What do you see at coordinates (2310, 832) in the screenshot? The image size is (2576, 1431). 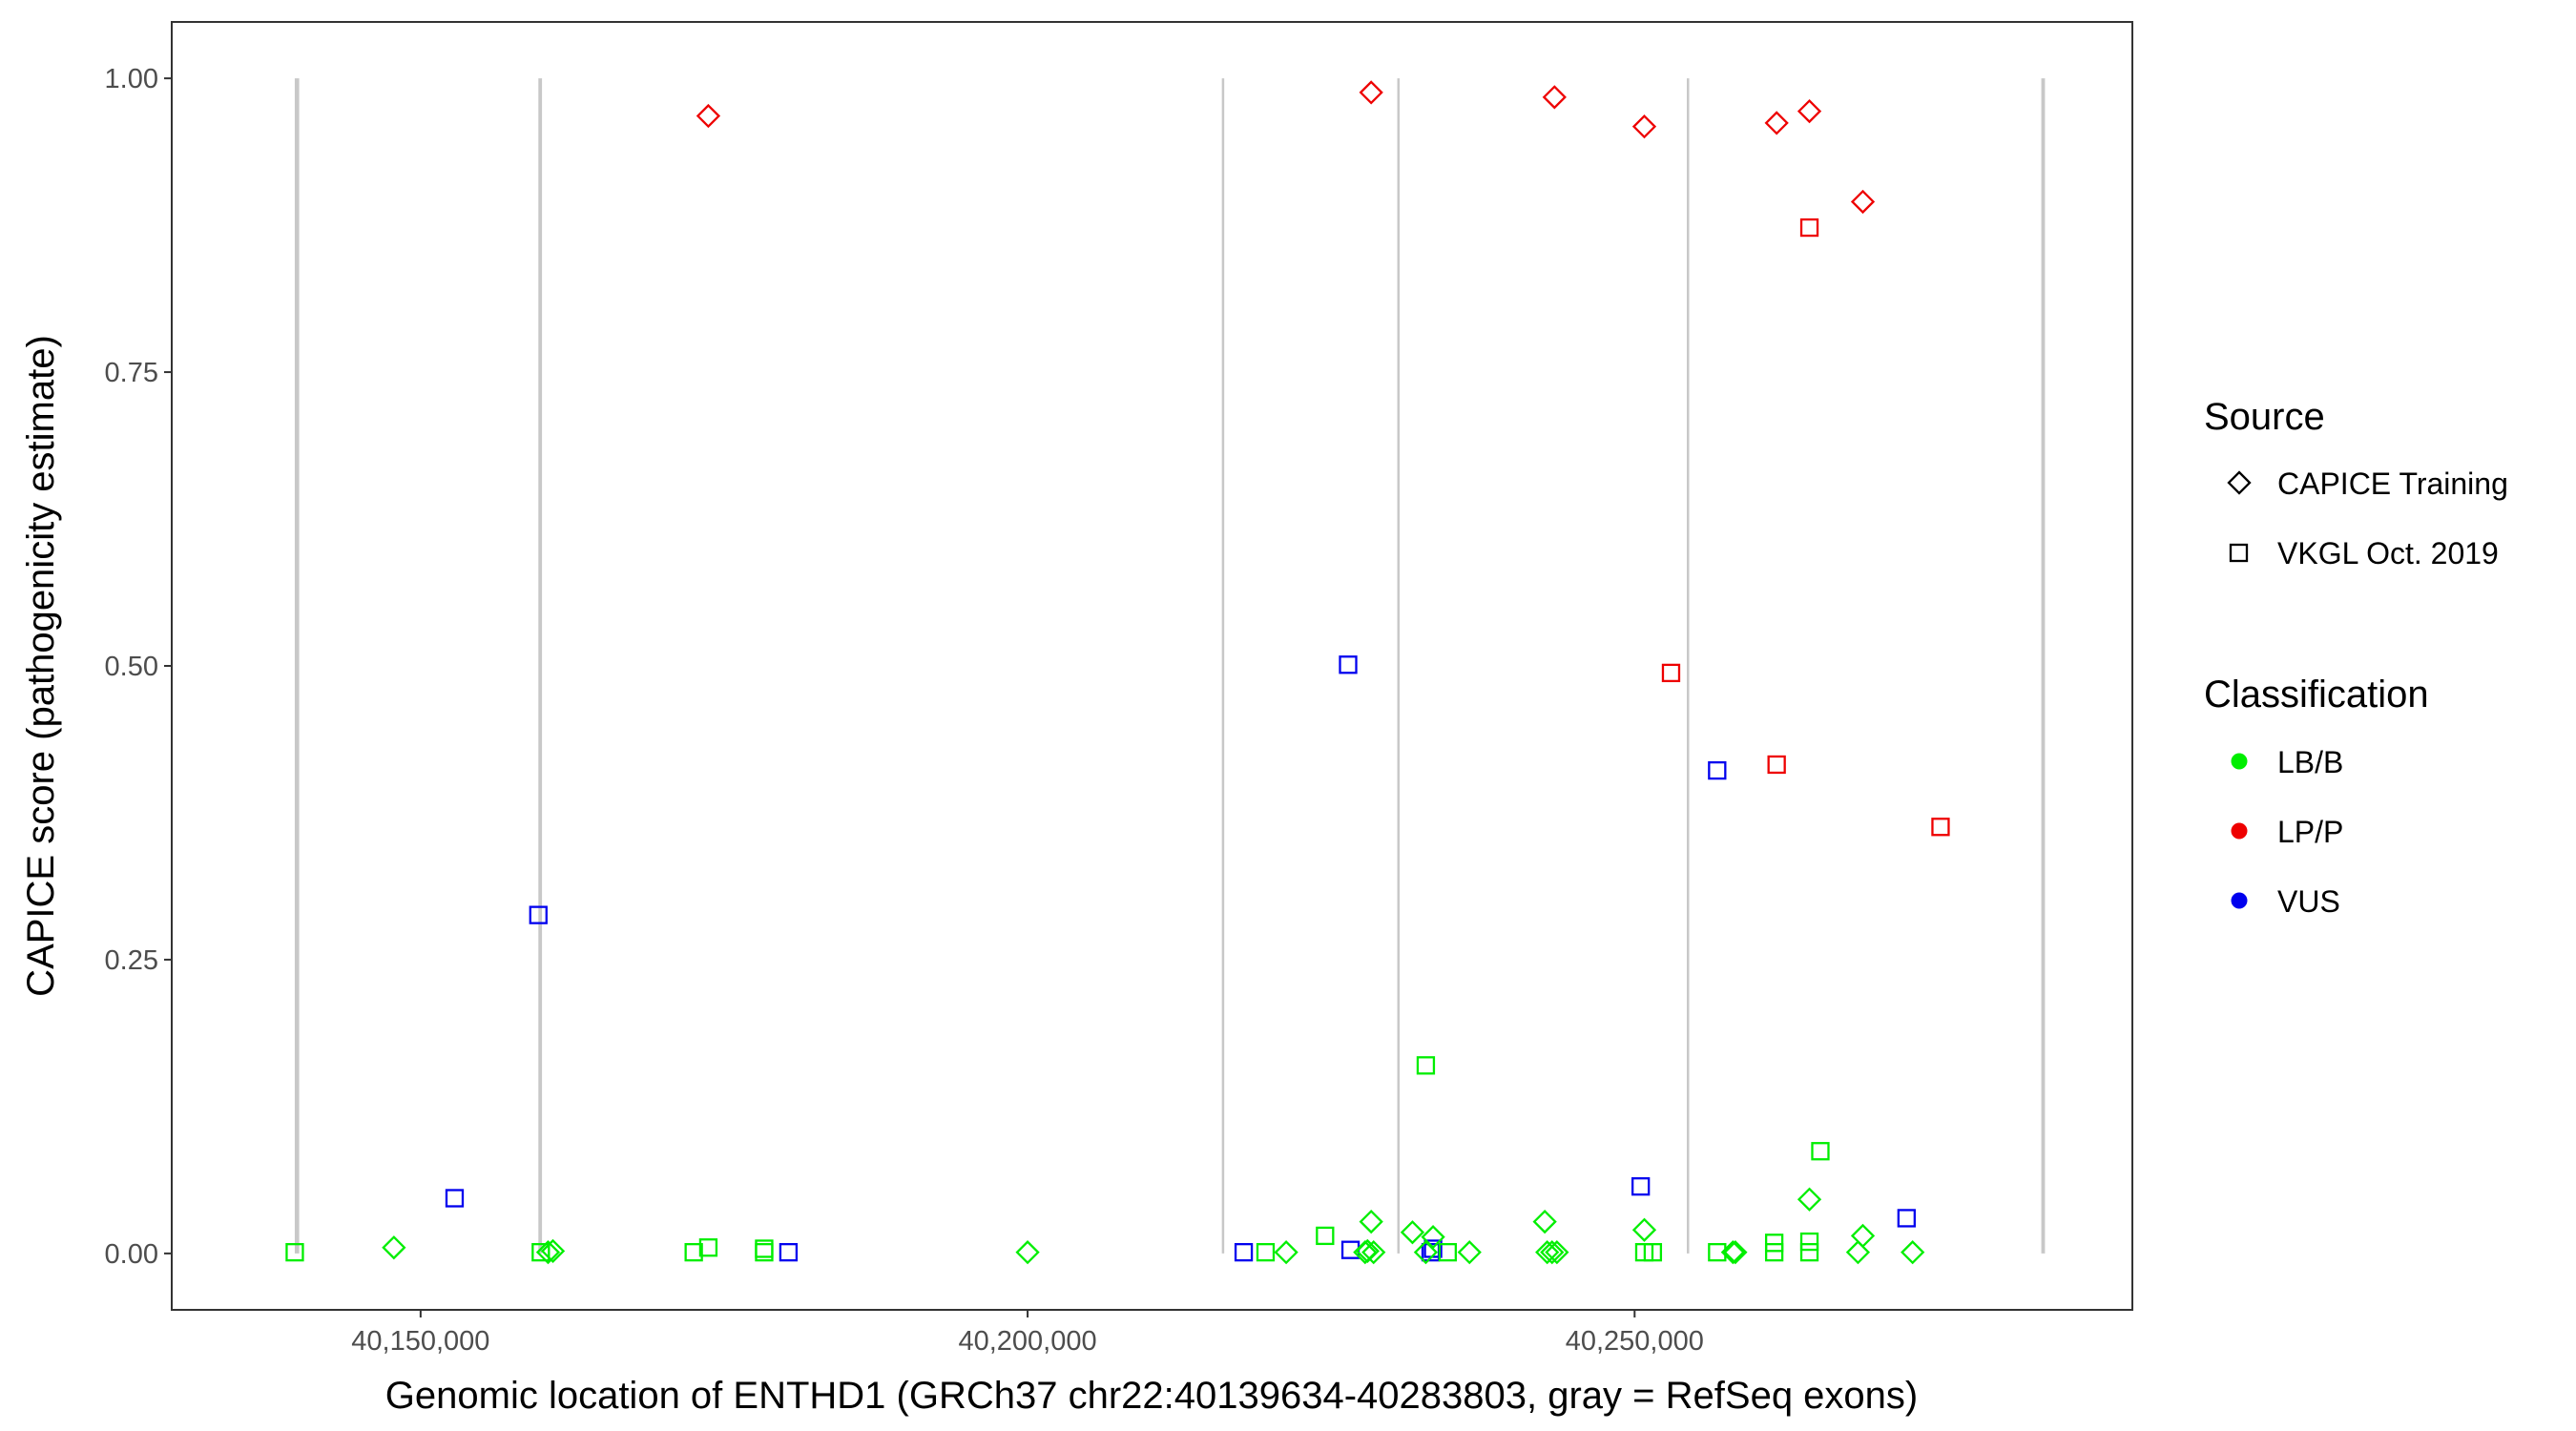 I see `legend-classification-item-lpp: LP/P` at bounding box center [2310, 832].